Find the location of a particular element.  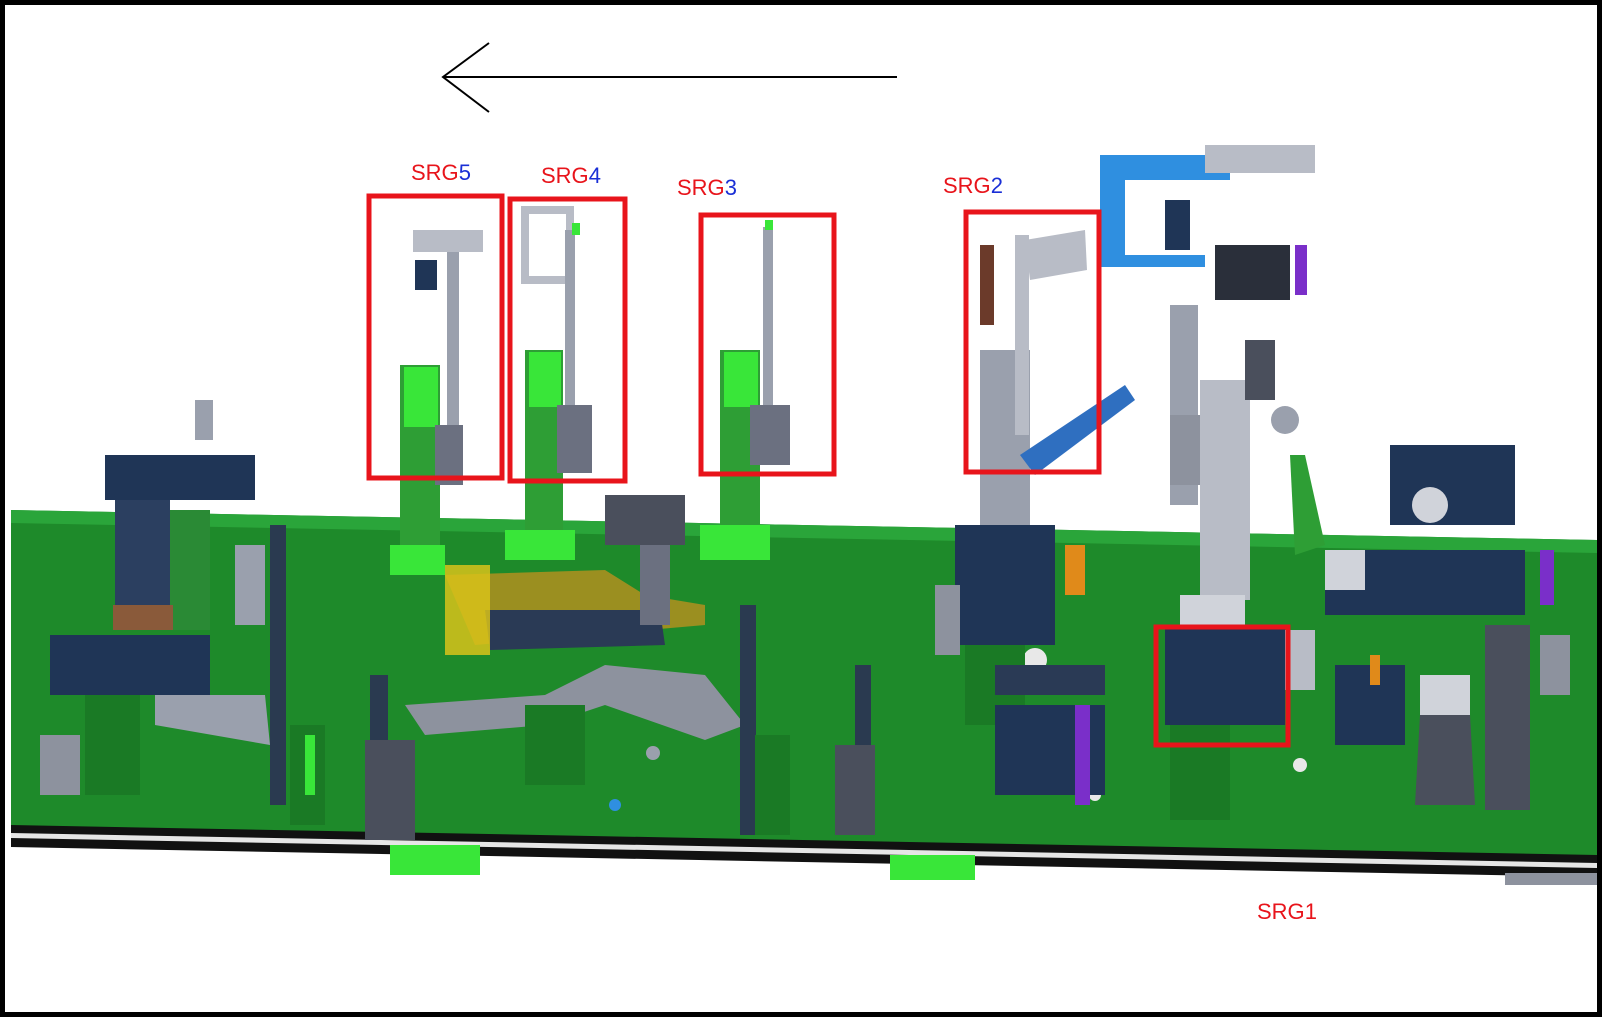

label-srg2: SRG2 is located at coordinates (973, 186).